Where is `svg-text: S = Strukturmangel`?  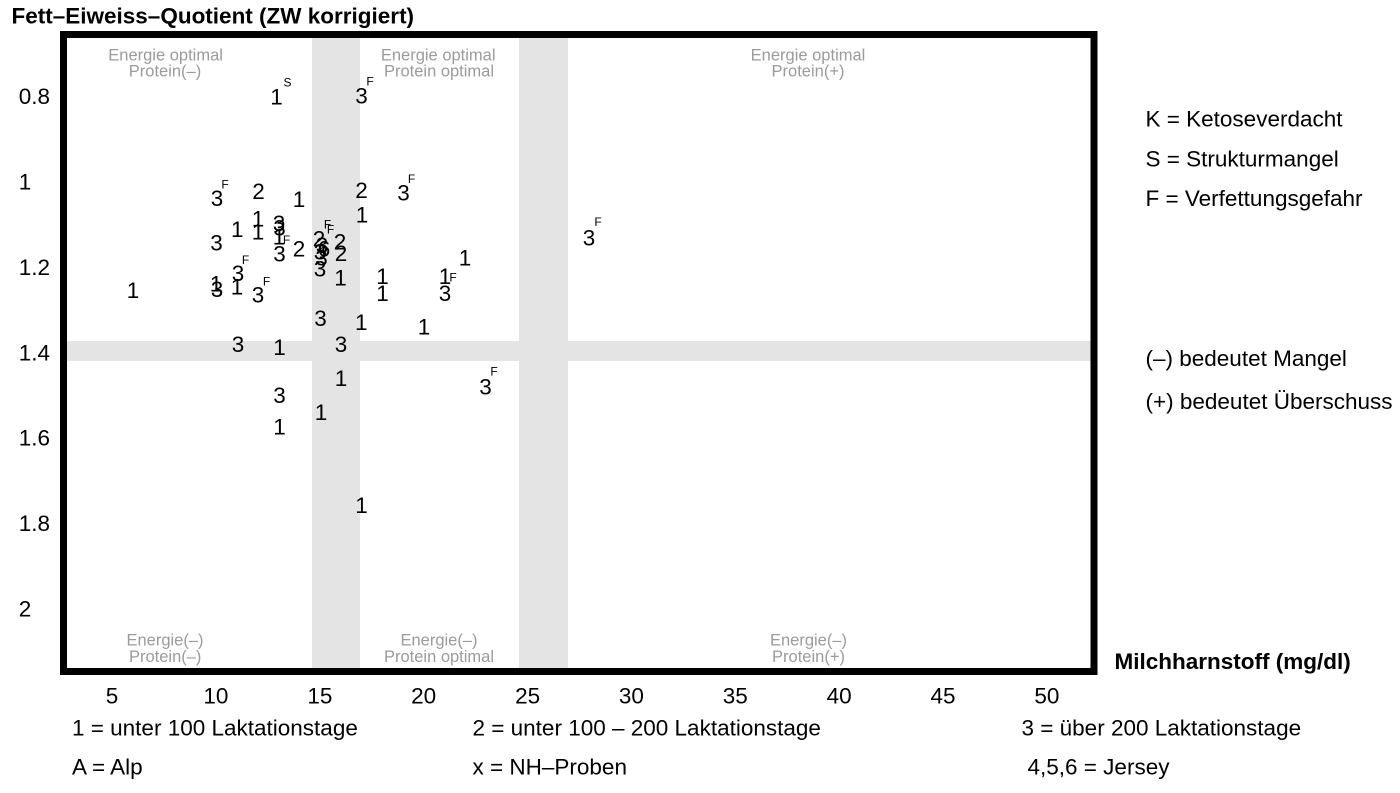 svg-text: S = Strukturmangel is located at coordinates (1242, 159).